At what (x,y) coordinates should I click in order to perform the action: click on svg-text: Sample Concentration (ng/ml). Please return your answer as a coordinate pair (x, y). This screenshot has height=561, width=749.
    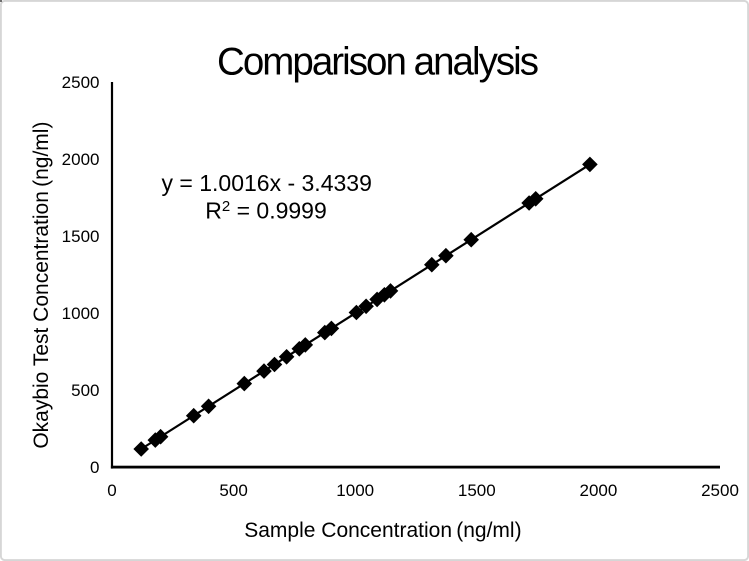
    Looking at the image, I should click on (385, 530).